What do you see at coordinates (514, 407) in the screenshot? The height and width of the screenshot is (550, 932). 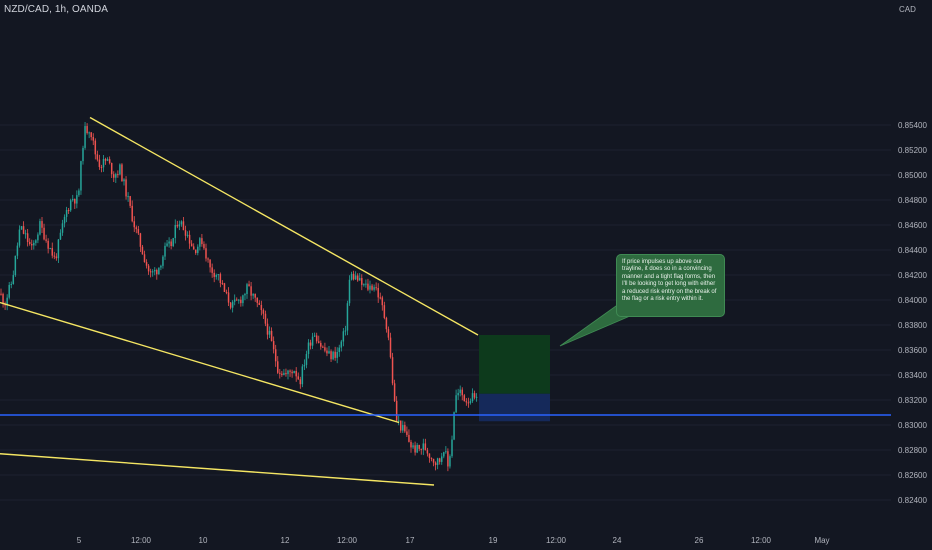 I see `risk-zone` at bounding box center [514, 407].